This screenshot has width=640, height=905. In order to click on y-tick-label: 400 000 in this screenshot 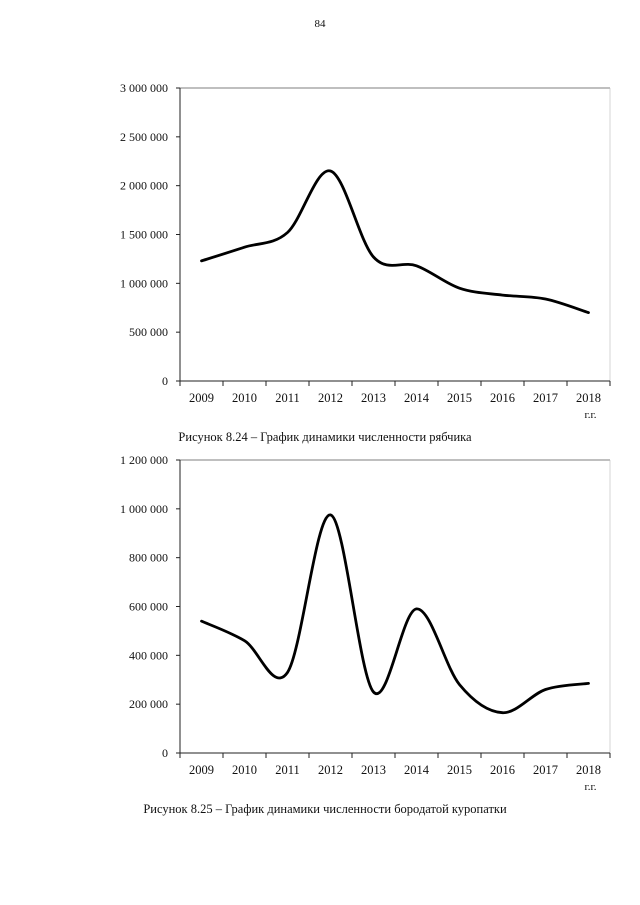, I will do `click(148, 655)`.